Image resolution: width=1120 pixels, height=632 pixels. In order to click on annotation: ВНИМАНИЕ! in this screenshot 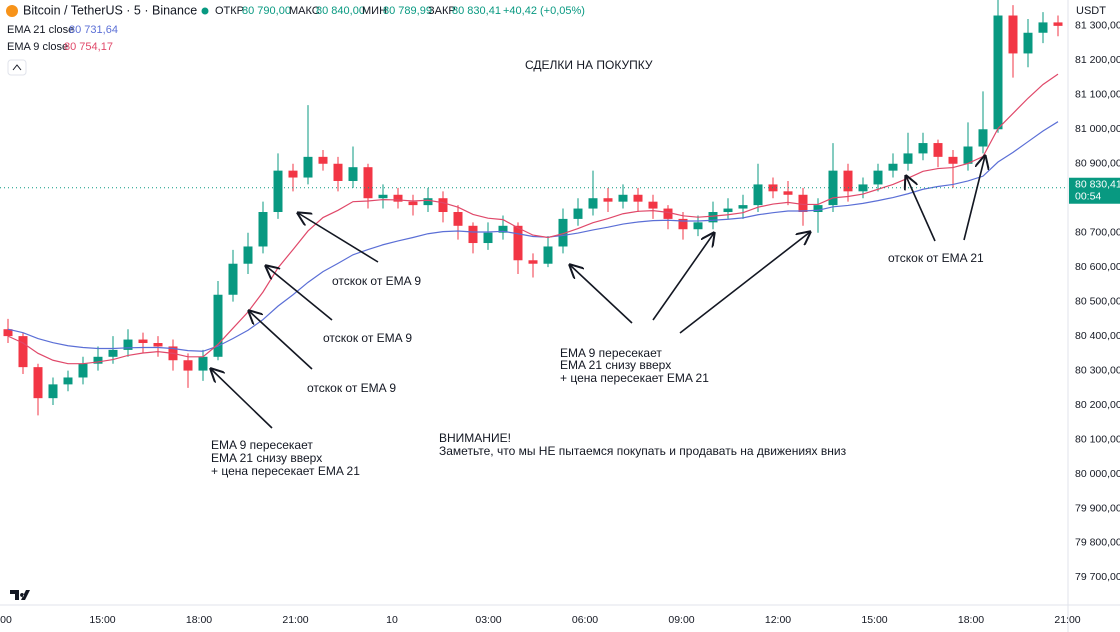, I will do `click(475, 438)`.